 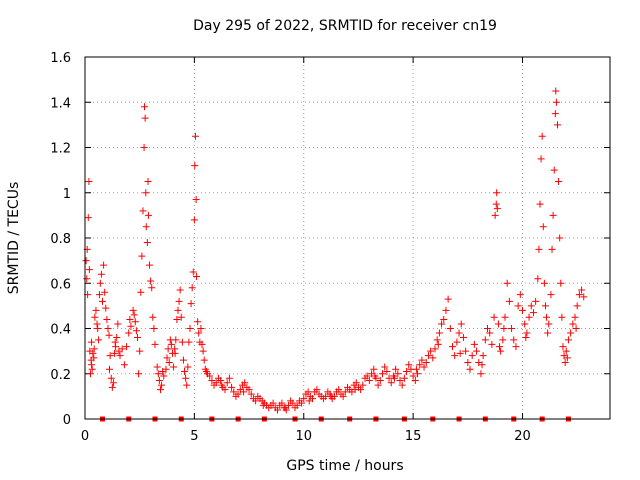 I want to click on x-tick-label: 0, so click(x=85, y=436).